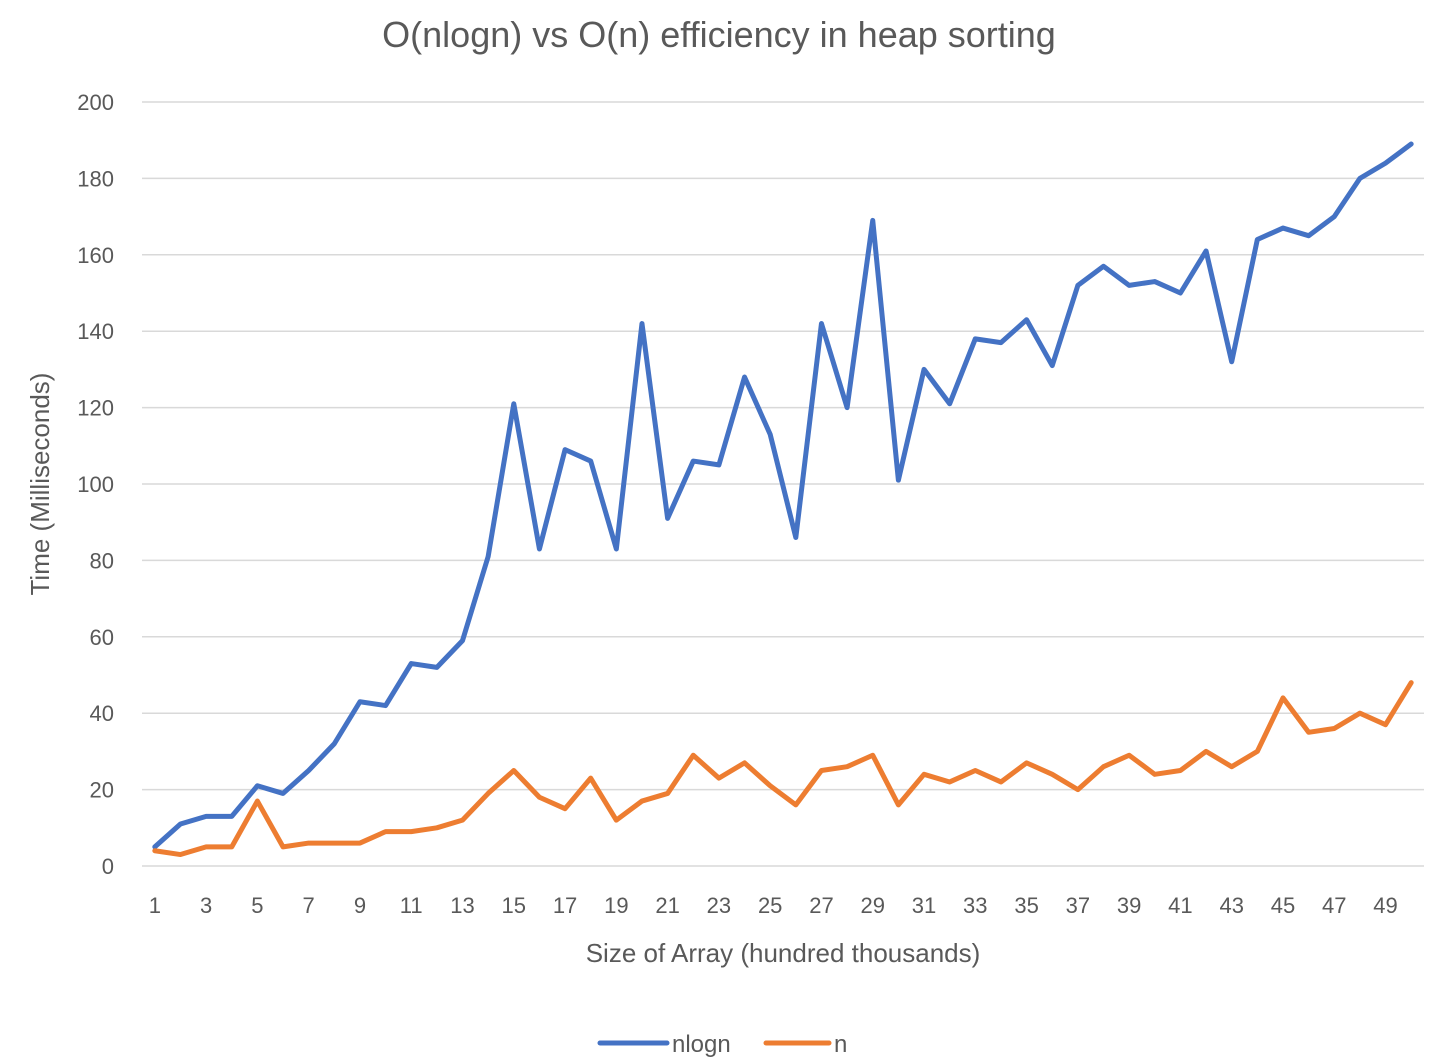  Describe the element at coordinates (1231, 905) in the screenshot. I see `x-tick-label: 43` at that location.